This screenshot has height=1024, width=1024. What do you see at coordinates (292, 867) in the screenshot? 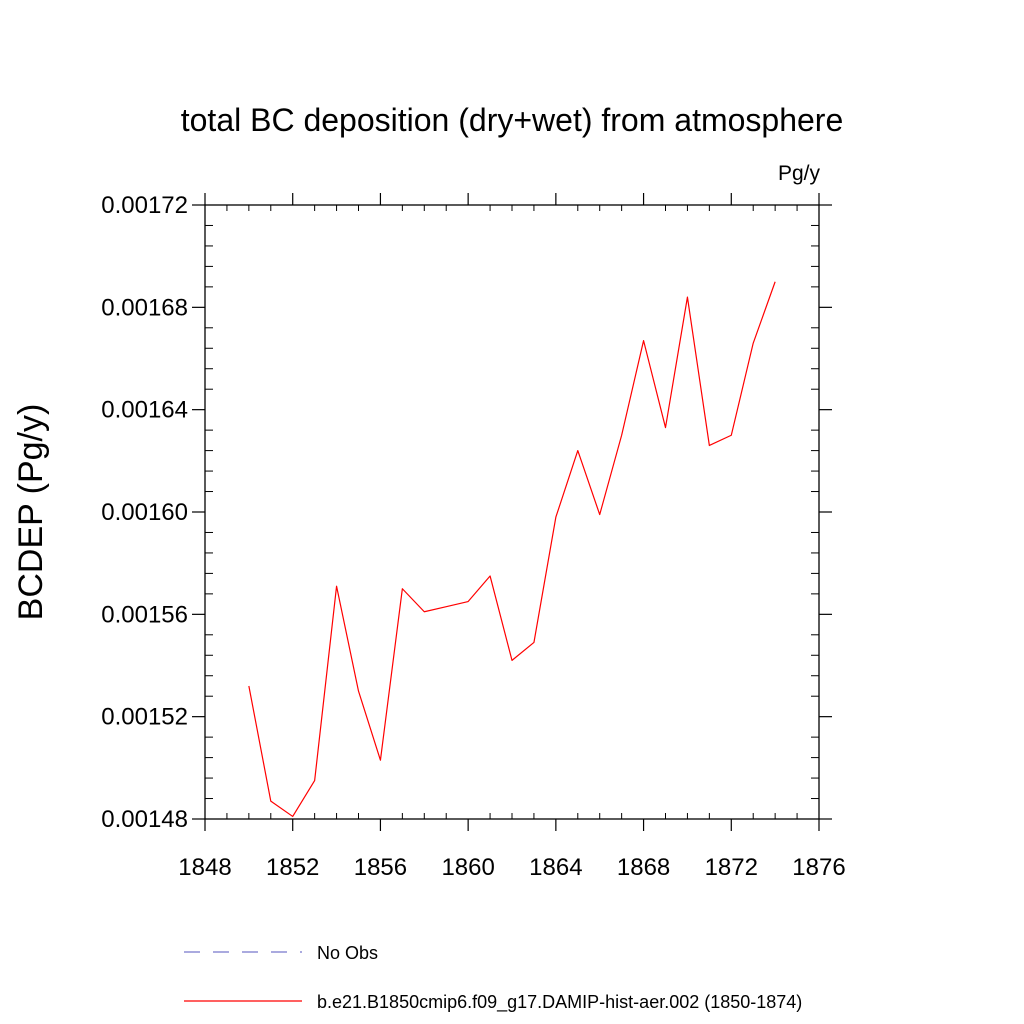
I see `x-tick-label: 1852` at bounding box center [292, 867].